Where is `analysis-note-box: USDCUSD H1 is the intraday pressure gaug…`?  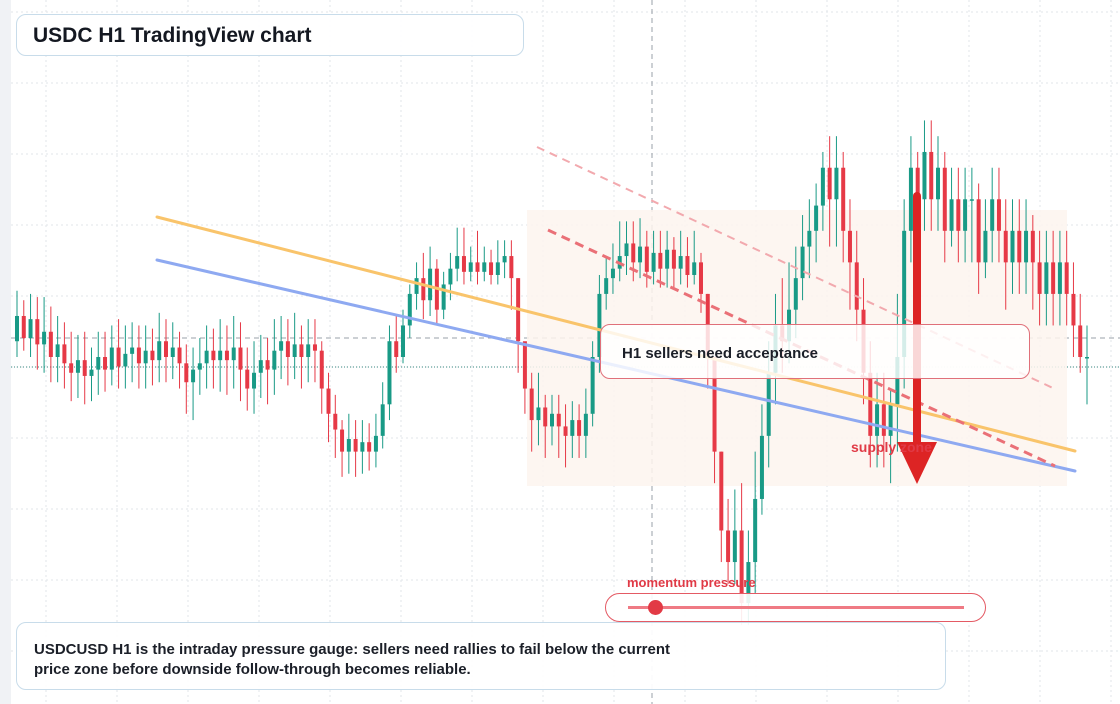 analysis-note-box: USDCUSD H1 is the intraday pressure gaug… is located at coordinates (481, 656).